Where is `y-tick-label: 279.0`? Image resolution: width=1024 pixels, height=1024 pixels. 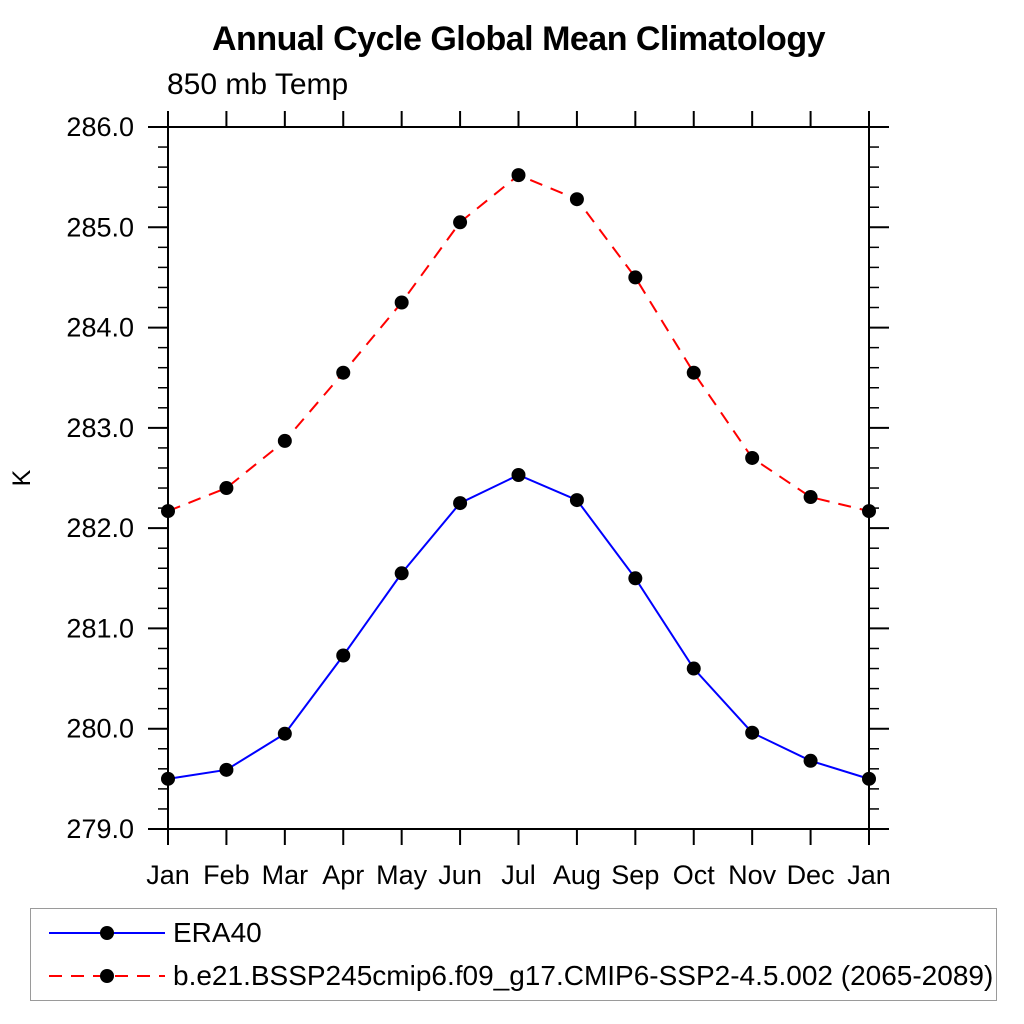 y-tick-label: 279.0 is located at coordinates (100, 829).